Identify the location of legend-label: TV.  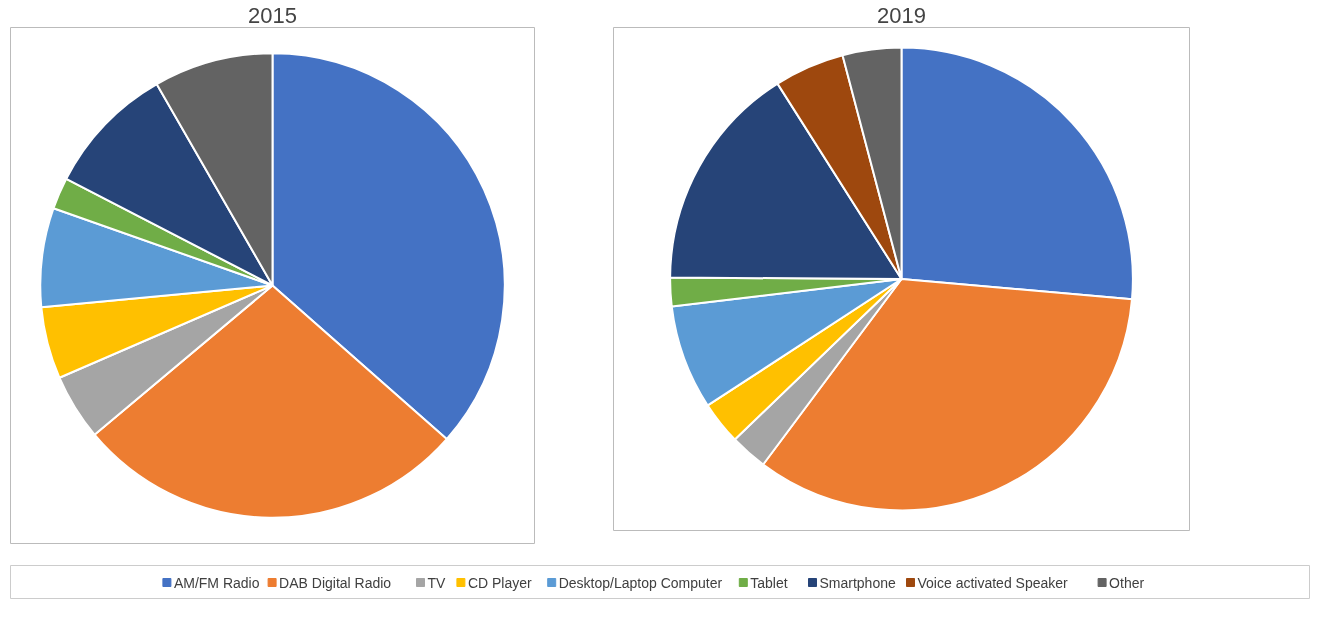
(437, 582).